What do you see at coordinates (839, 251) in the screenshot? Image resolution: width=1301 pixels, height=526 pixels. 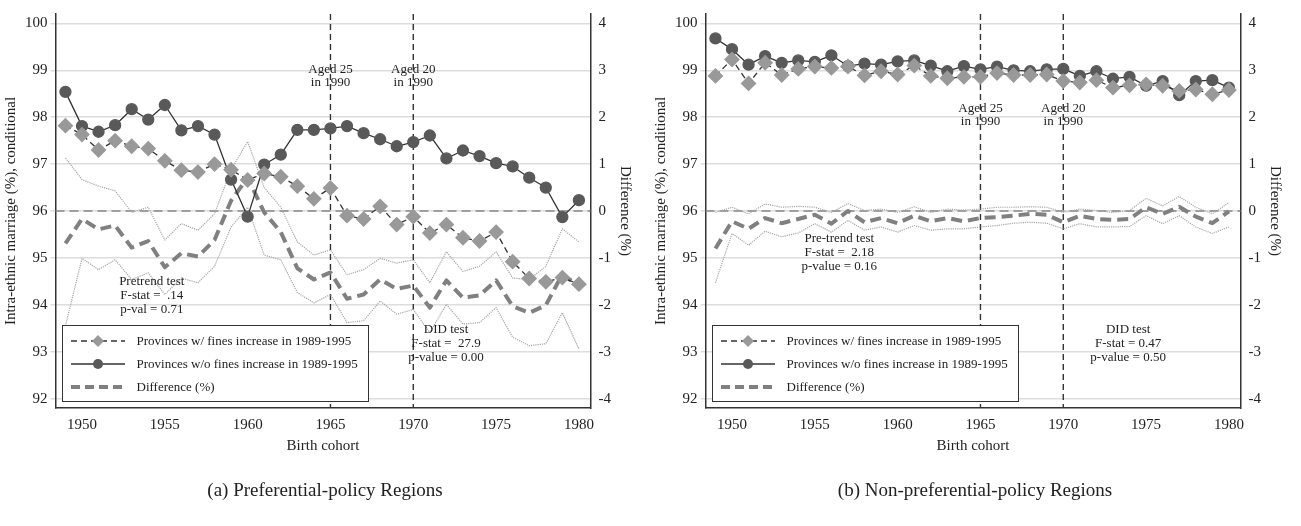 I see `annotation: Pre-trend test F-stat = 2.18 p-value = 0.16` at bounding box center [839, 251].